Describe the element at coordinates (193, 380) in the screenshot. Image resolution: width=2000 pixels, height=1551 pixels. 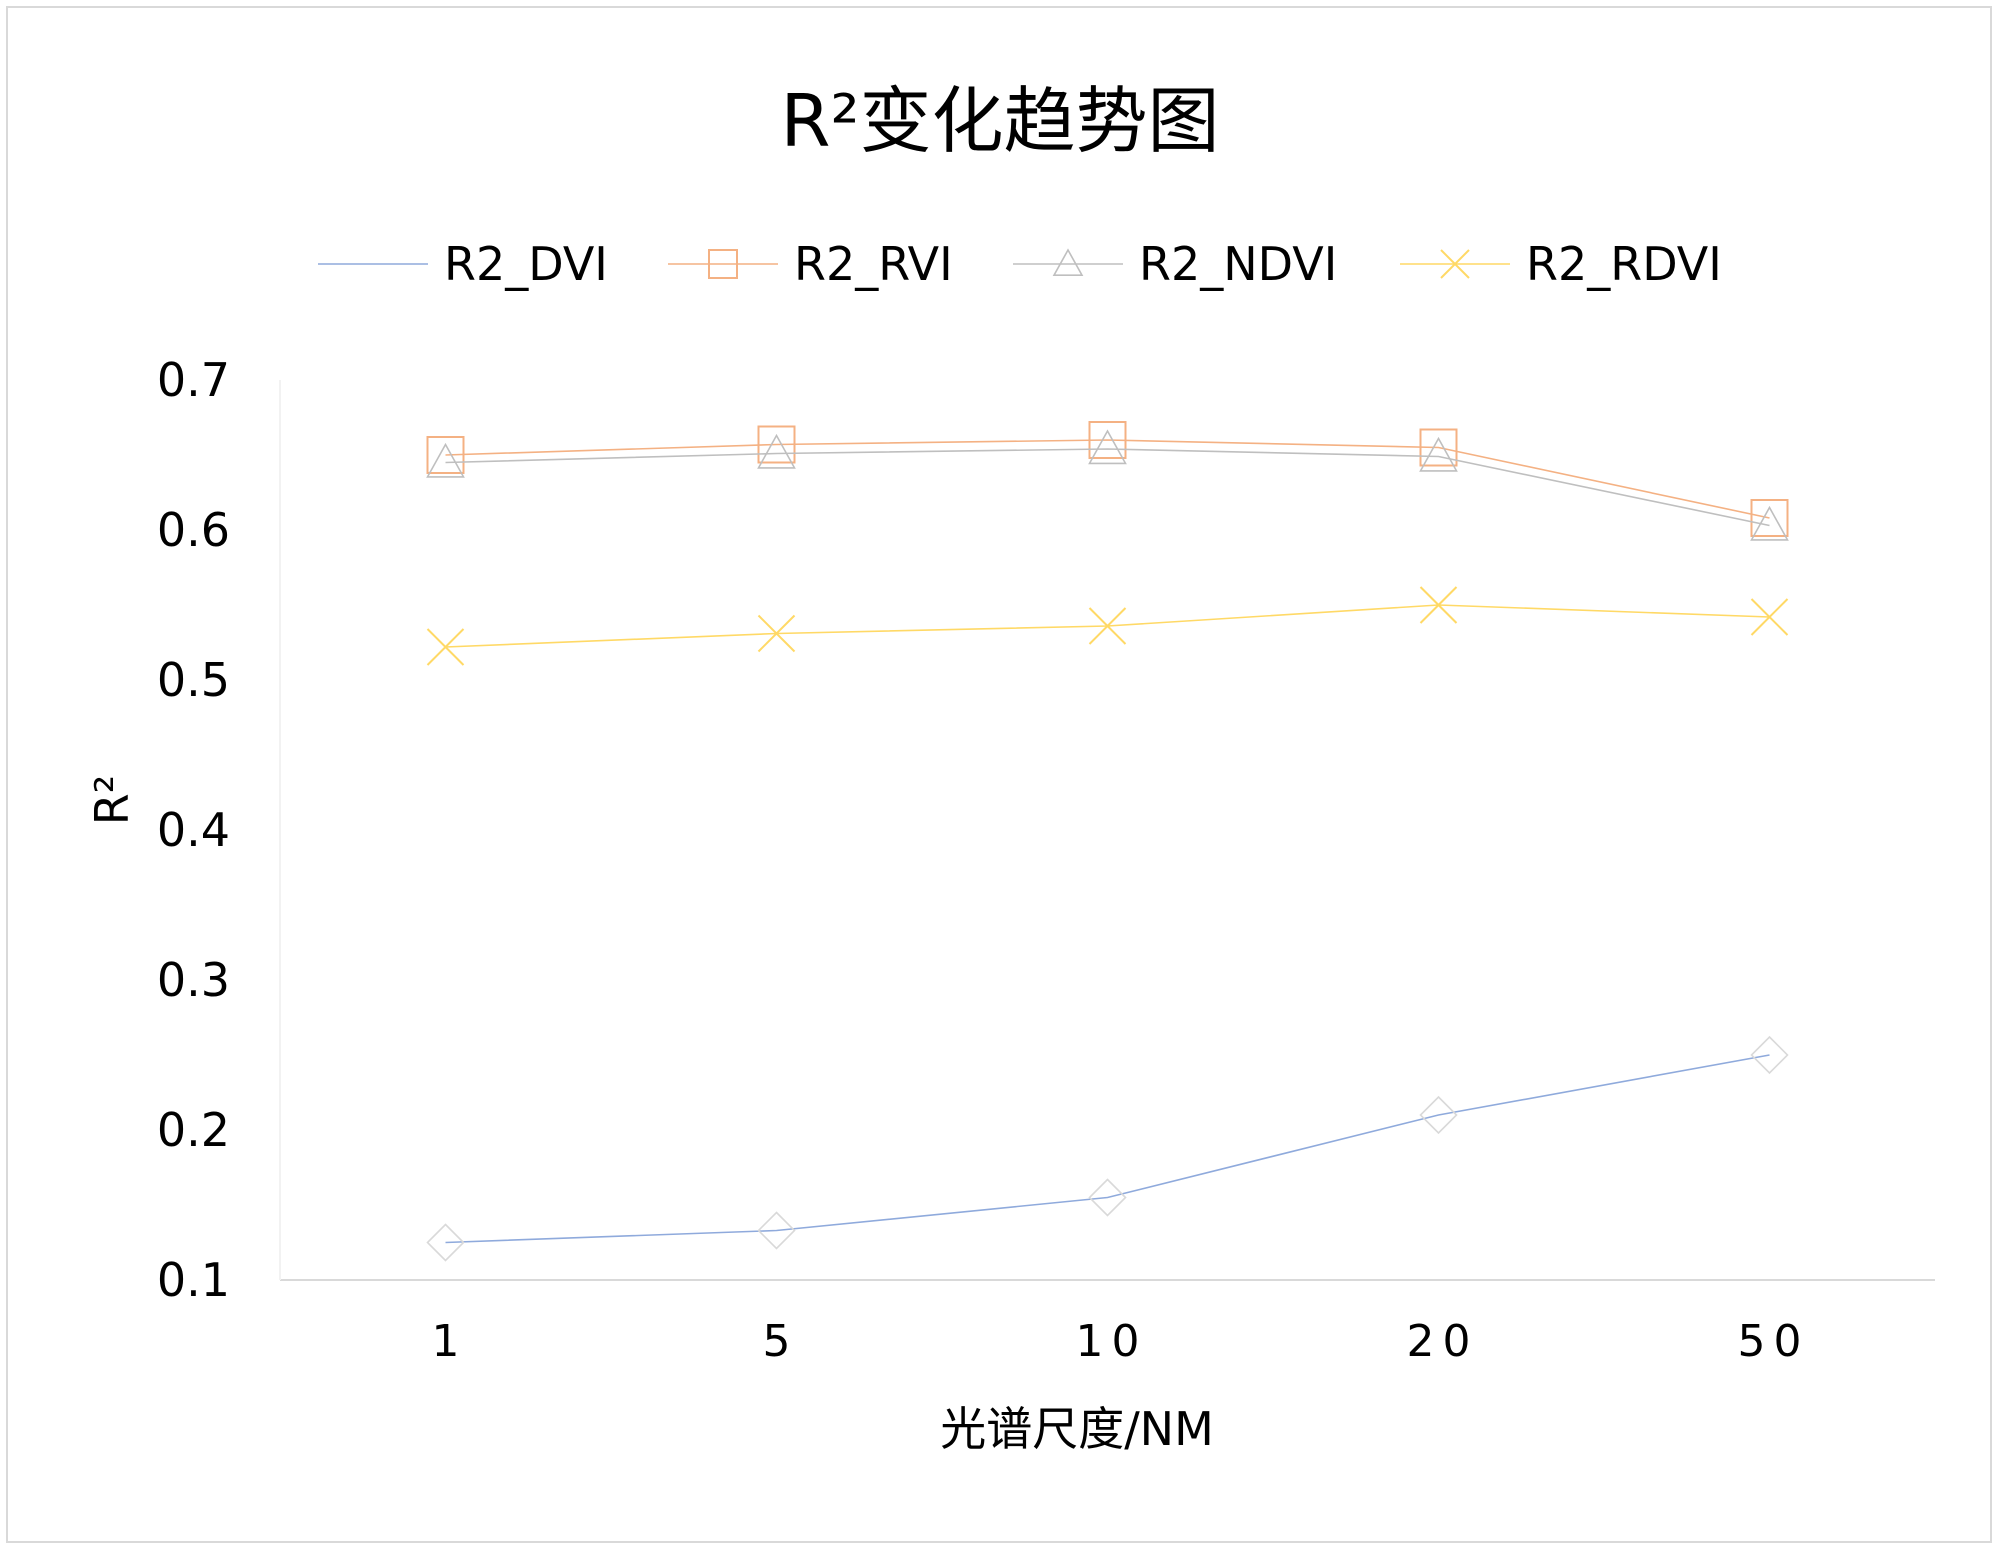
I see `y-tick-label: 0.7` at that location.